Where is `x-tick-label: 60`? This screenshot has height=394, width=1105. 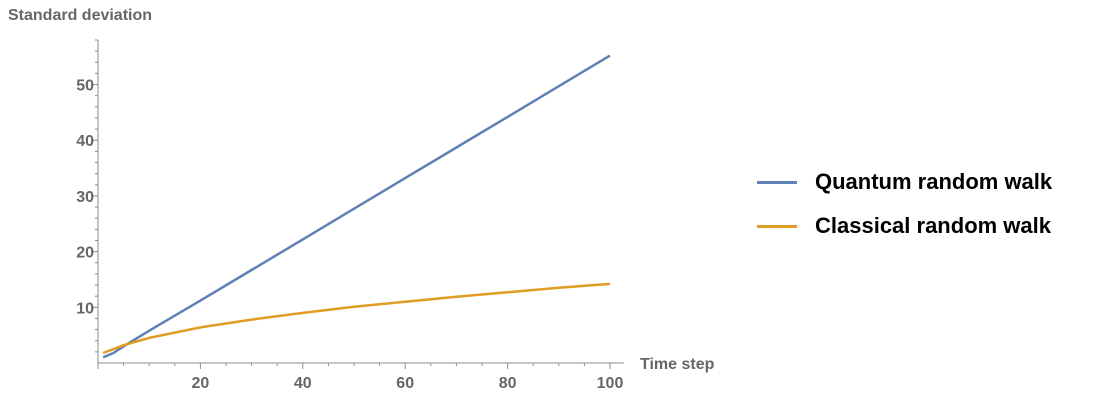
x-tick-label: 60 is located at coordinates (405, 383).